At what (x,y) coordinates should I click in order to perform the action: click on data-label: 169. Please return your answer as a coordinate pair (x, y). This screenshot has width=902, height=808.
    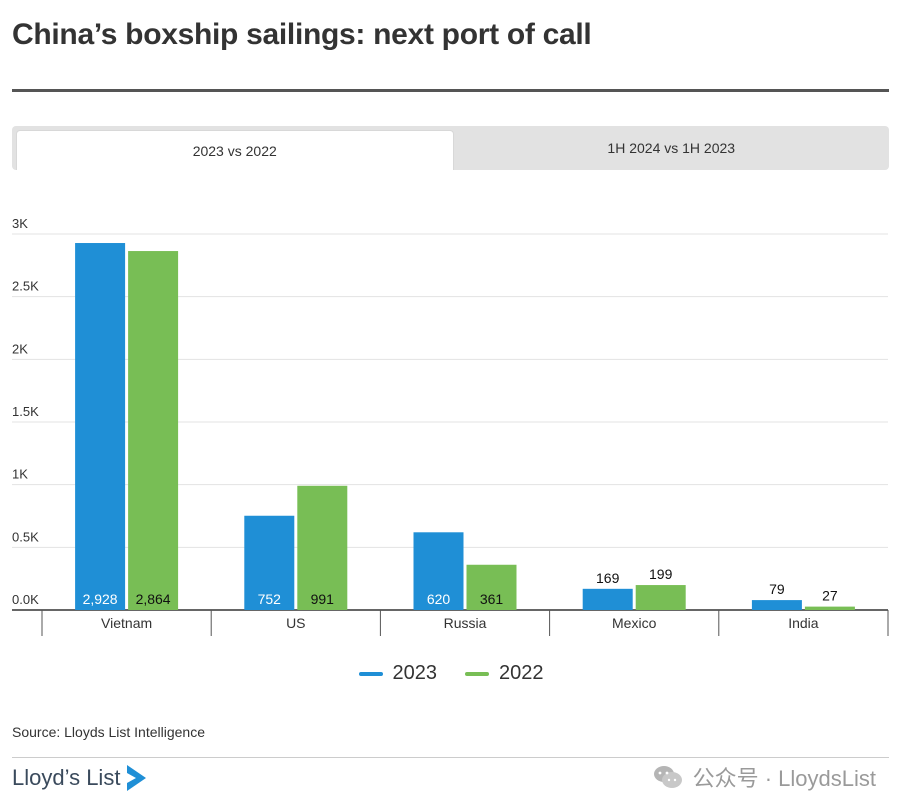
    Looking at the image, I should click on (608, 578).